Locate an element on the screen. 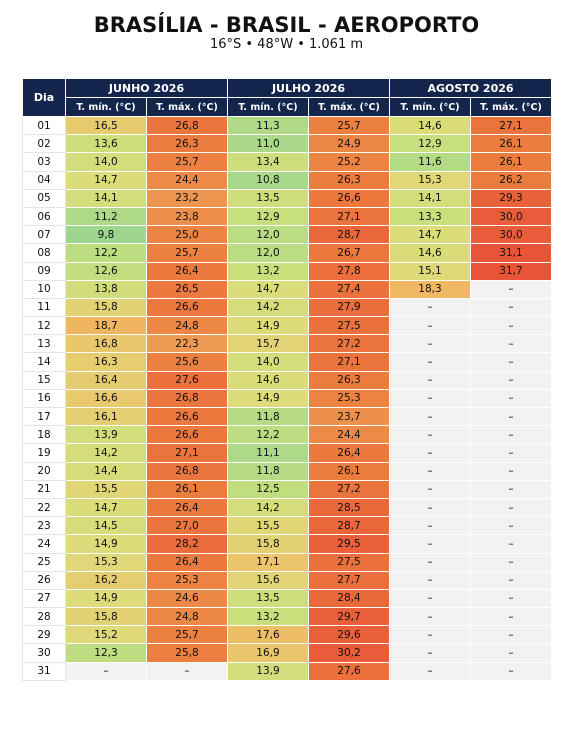  temperature-cell: 12,2 is located at coordinates (268, 435).